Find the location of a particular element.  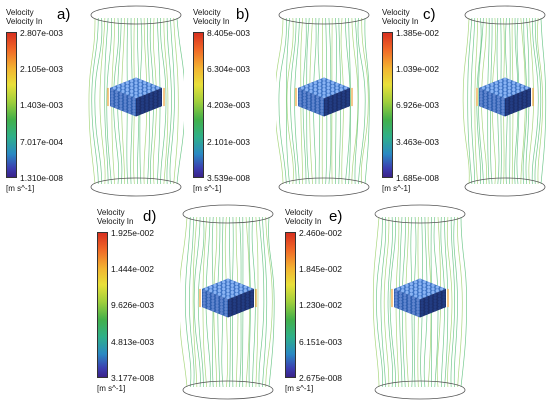

legend-tick: 6.926e-003 is located at coordinates (418, 105).